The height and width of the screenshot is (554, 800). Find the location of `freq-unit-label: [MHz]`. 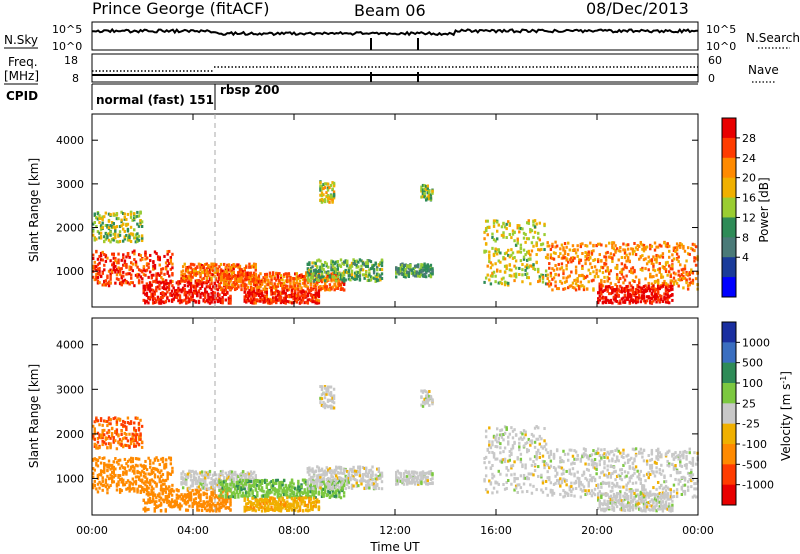

freq-unit-label: [MHz] is located at coordinates (21, 76).